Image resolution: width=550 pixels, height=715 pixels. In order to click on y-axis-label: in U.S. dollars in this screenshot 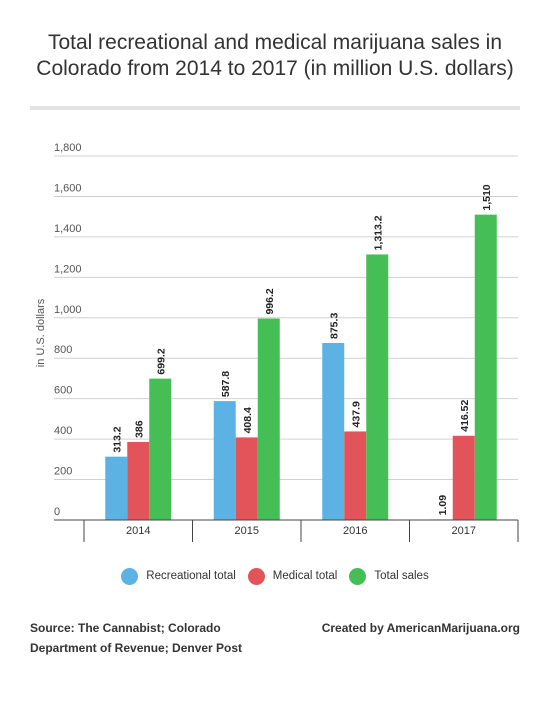, I will do `click(41, 332)`.